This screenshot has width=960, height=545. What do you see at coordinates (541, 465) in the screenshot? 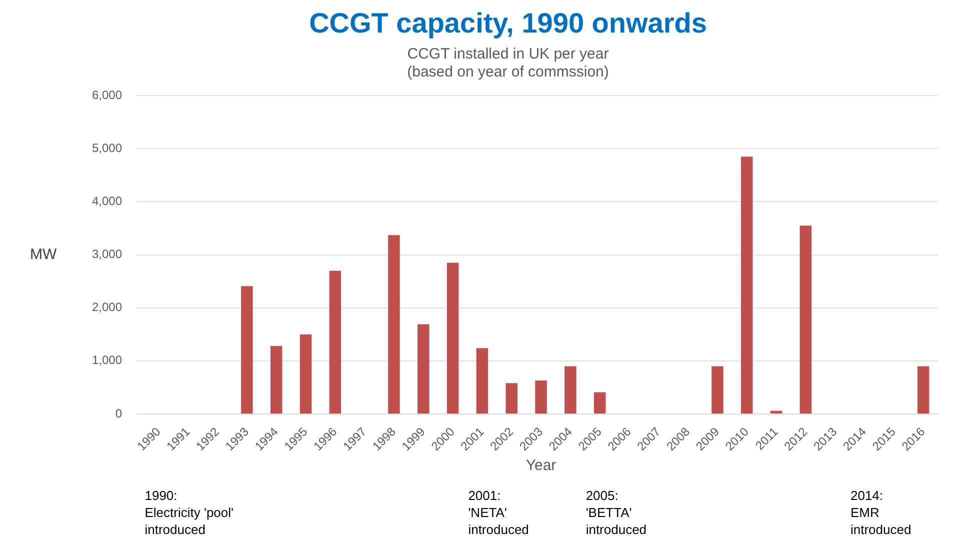
I see `x-axis-title: Year` at bounding box center [541, 465].